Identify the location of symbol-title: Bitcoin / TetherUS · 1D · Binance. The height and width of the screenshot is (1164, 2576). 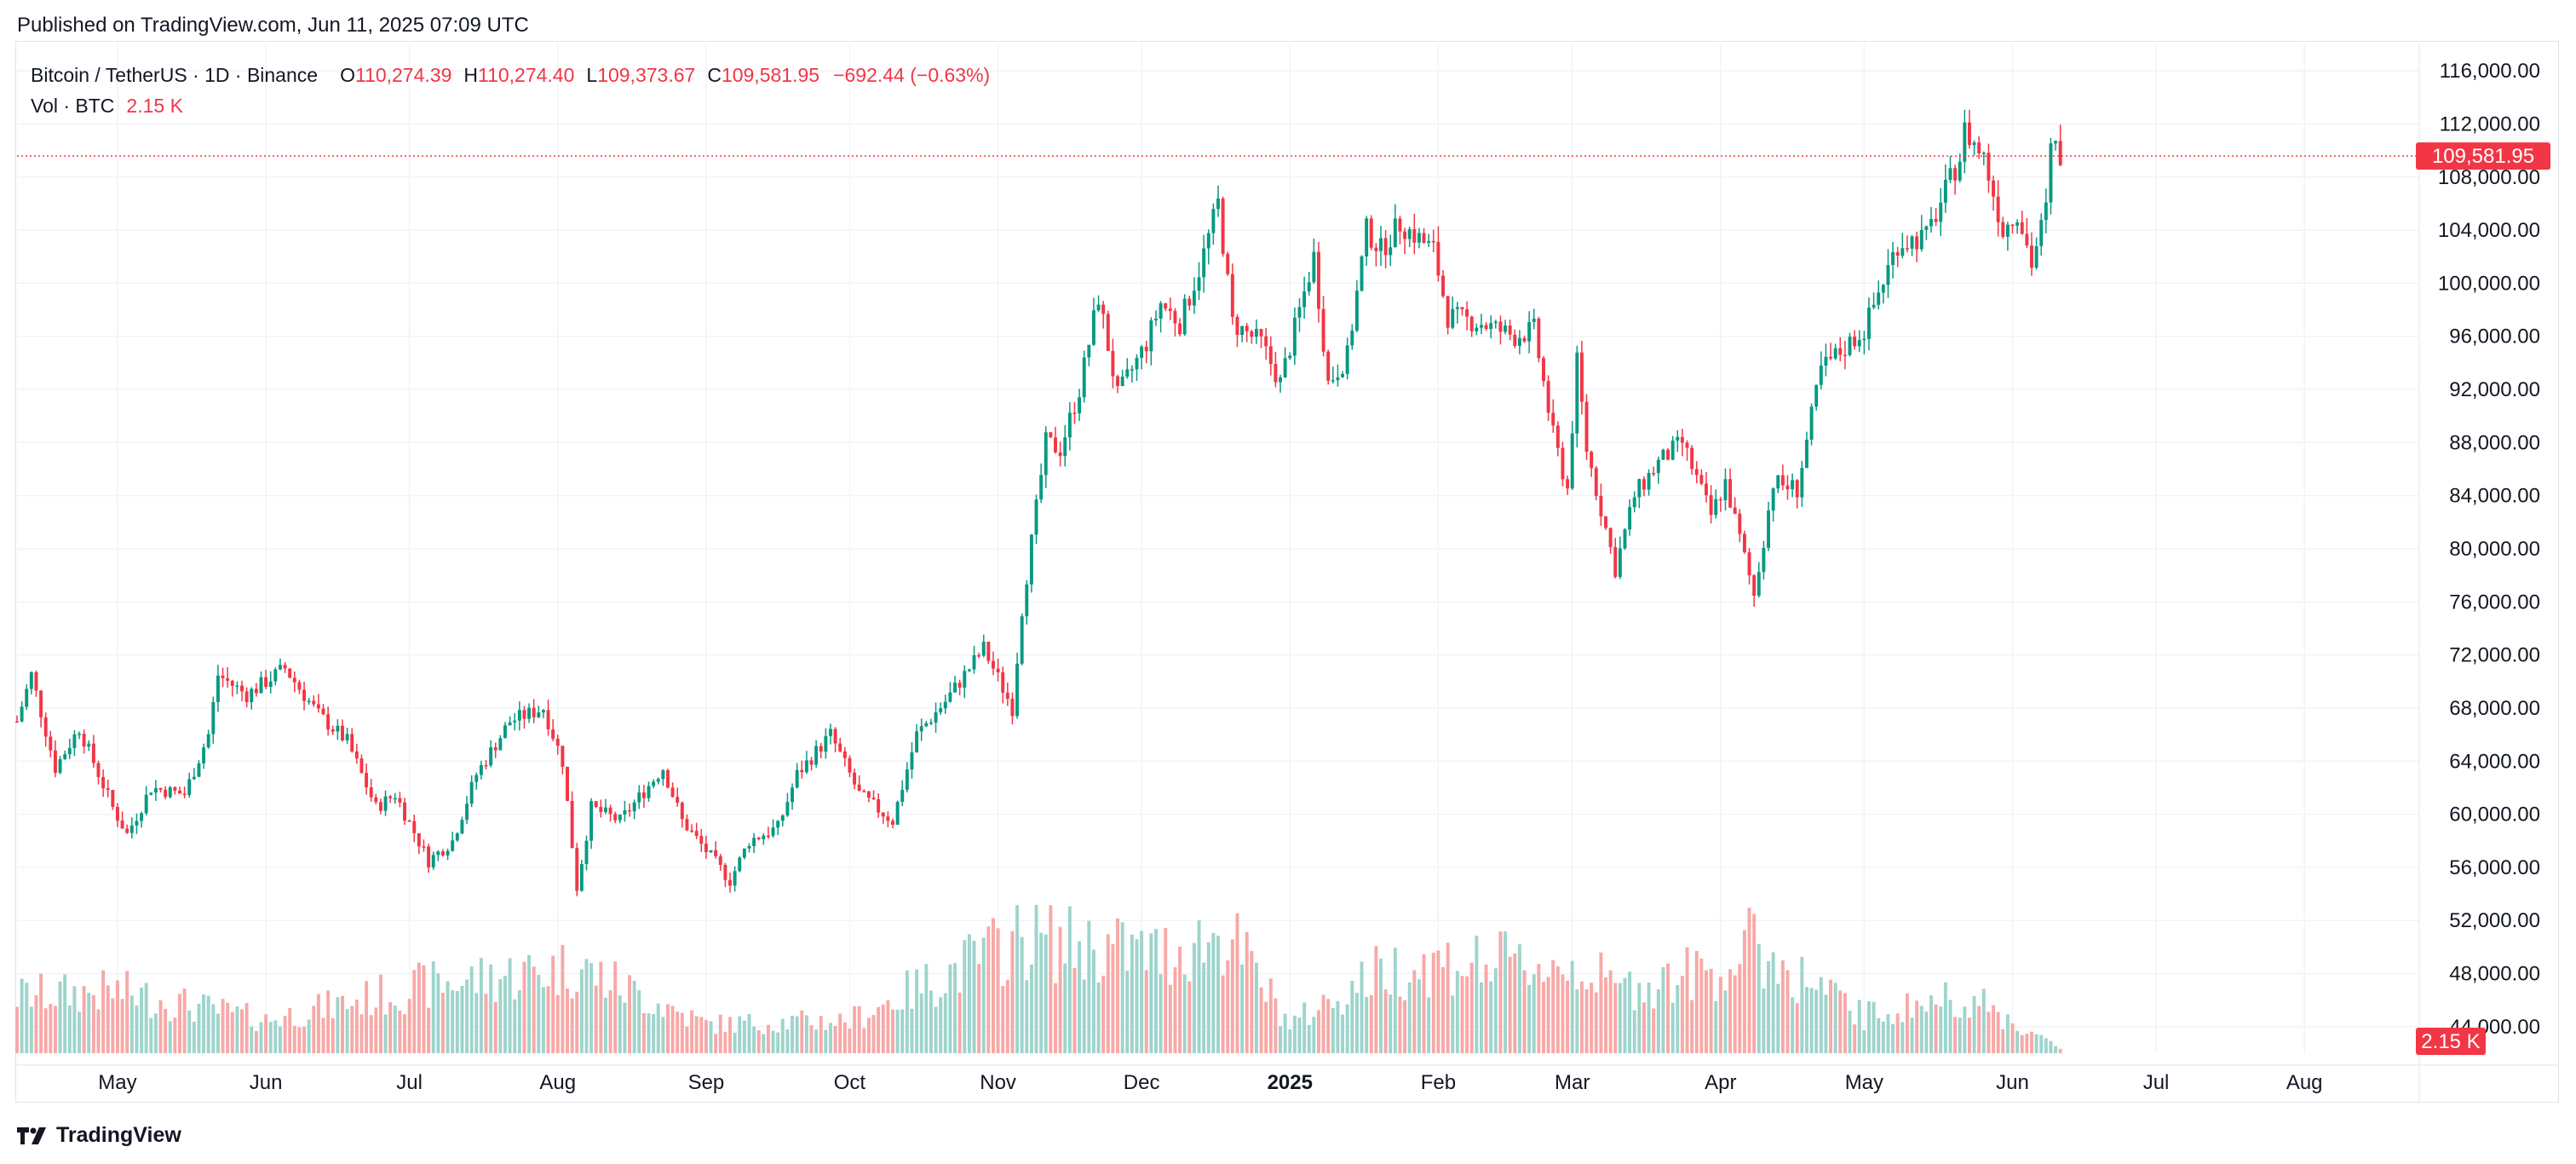
(175, 75).